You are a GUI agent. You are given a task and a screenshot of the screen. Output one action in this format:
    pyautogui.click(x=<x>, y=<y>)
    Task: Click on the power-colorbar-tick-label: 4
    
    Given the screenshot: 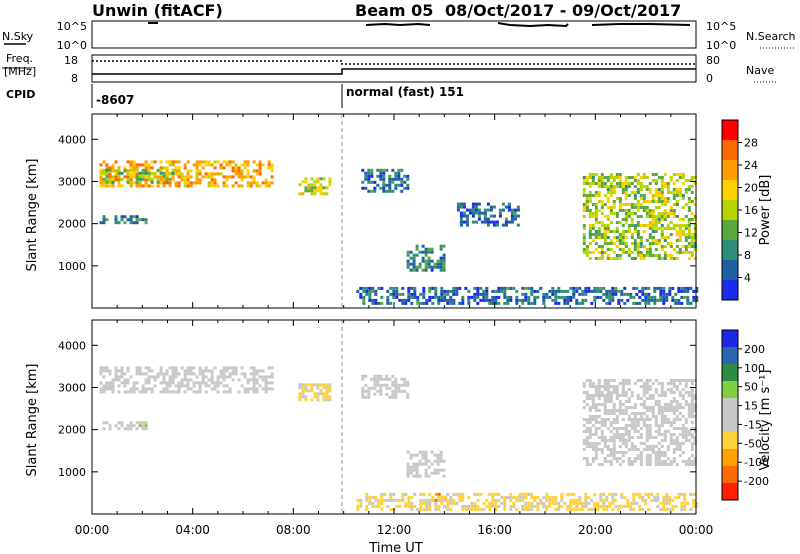 What is the action you would take?
    pyautogui.click(x=747, y=278)
    